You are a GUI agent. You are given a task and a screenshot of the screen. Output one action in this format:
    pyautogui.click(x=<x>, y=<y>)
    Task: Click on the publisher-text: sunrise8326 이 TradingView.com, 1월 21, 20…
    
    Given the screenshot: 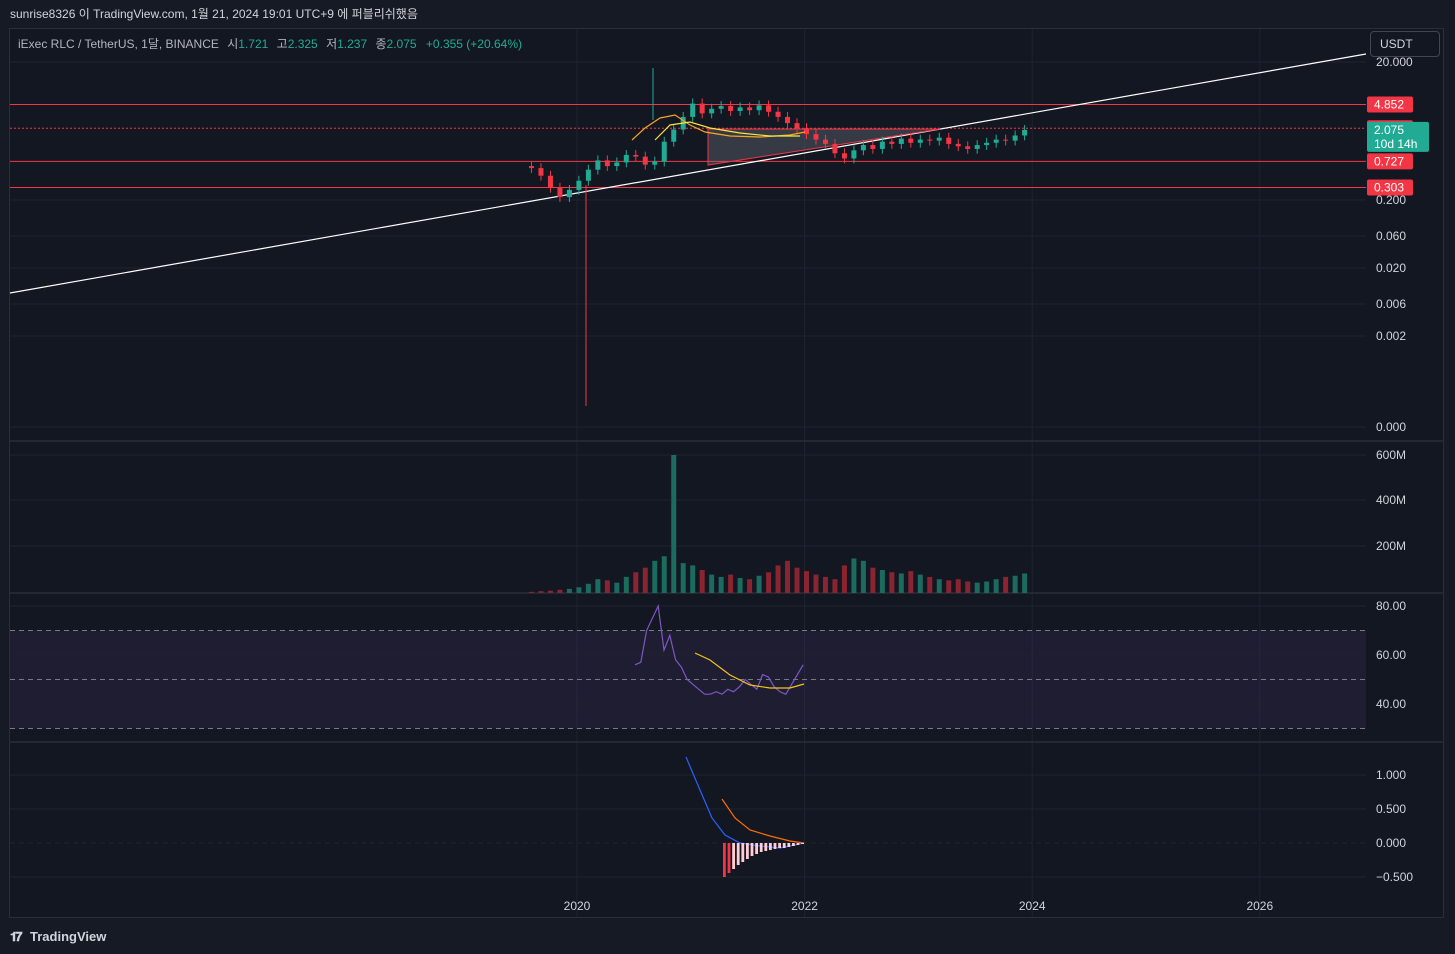 What is the action you would take?
    pyautogui.click(x=214, y=14)
    